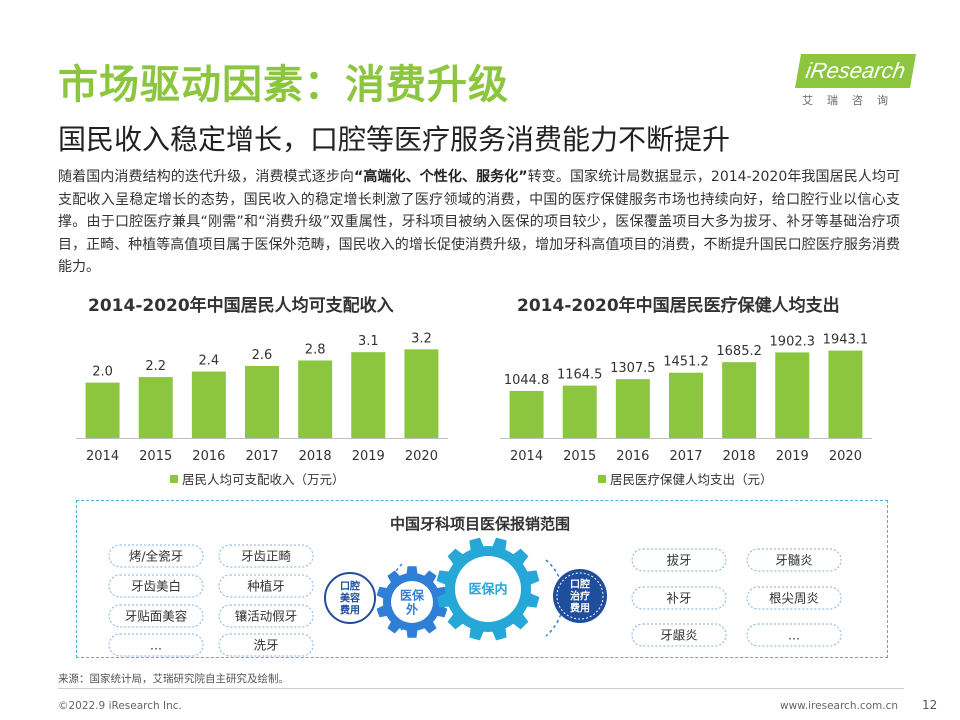 The image size is (960, 720). I want to click on right-item-label: 拔牙, so click(678, 560).